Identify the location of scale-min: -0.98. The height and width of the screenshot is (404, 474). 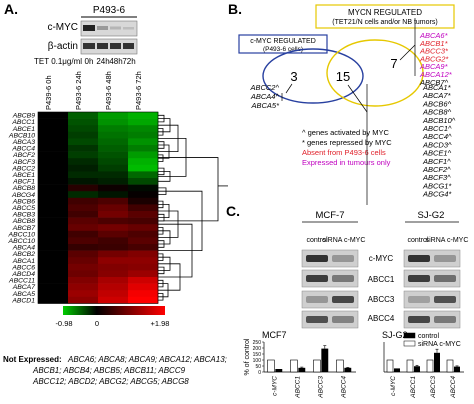
(63, 323).